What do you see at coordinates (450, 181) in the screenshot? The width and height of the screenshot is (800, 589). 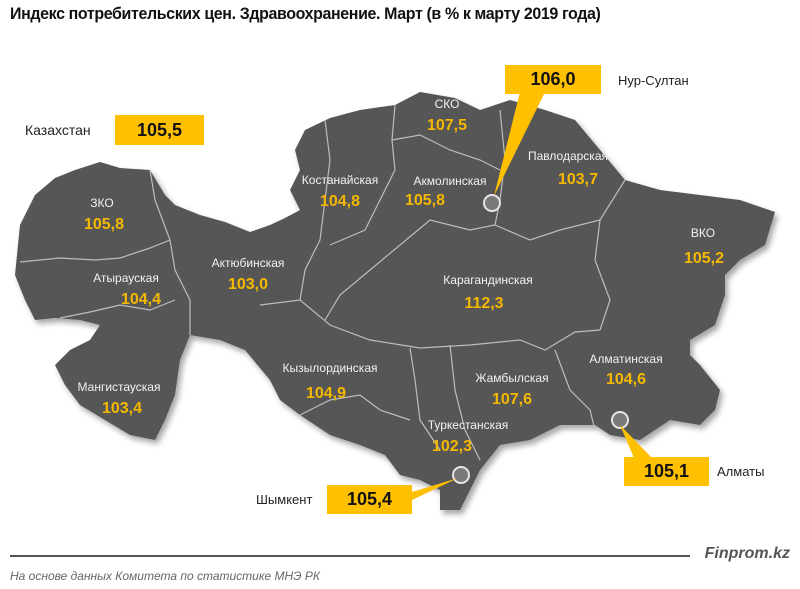 I see `region-label-akmola: Акмолинская` at bounding box center [450, 181].